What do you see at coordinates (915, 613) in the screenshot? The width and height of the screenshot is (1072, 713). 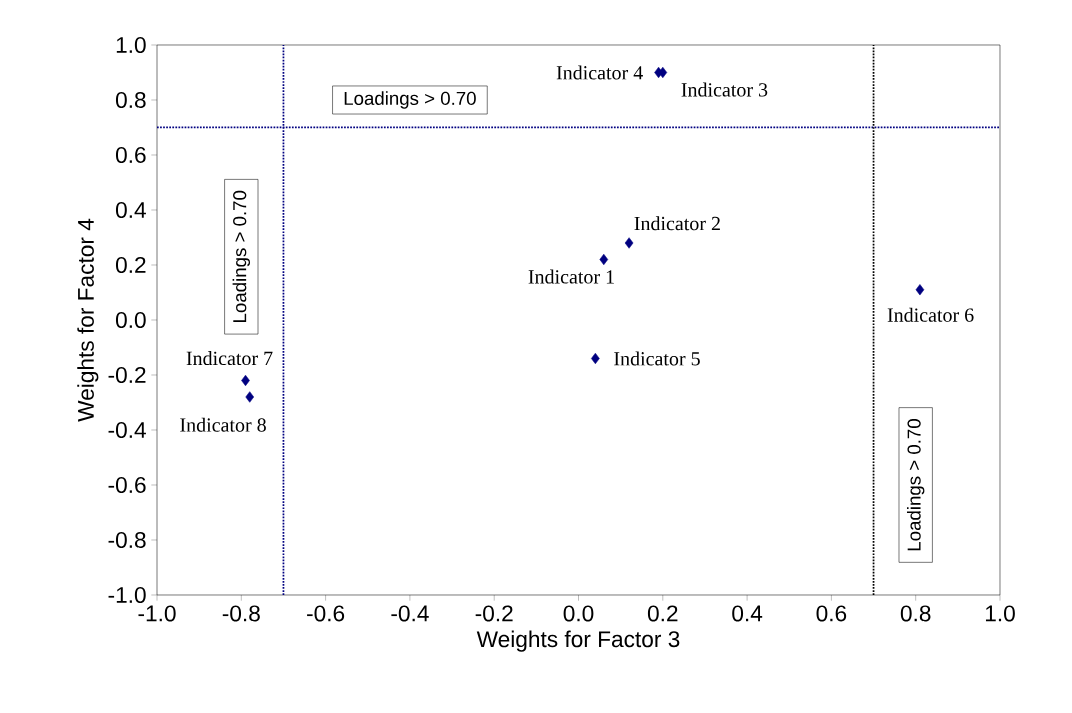 I see `x-tick-label: 0.8` at bounding box center [915, 613].